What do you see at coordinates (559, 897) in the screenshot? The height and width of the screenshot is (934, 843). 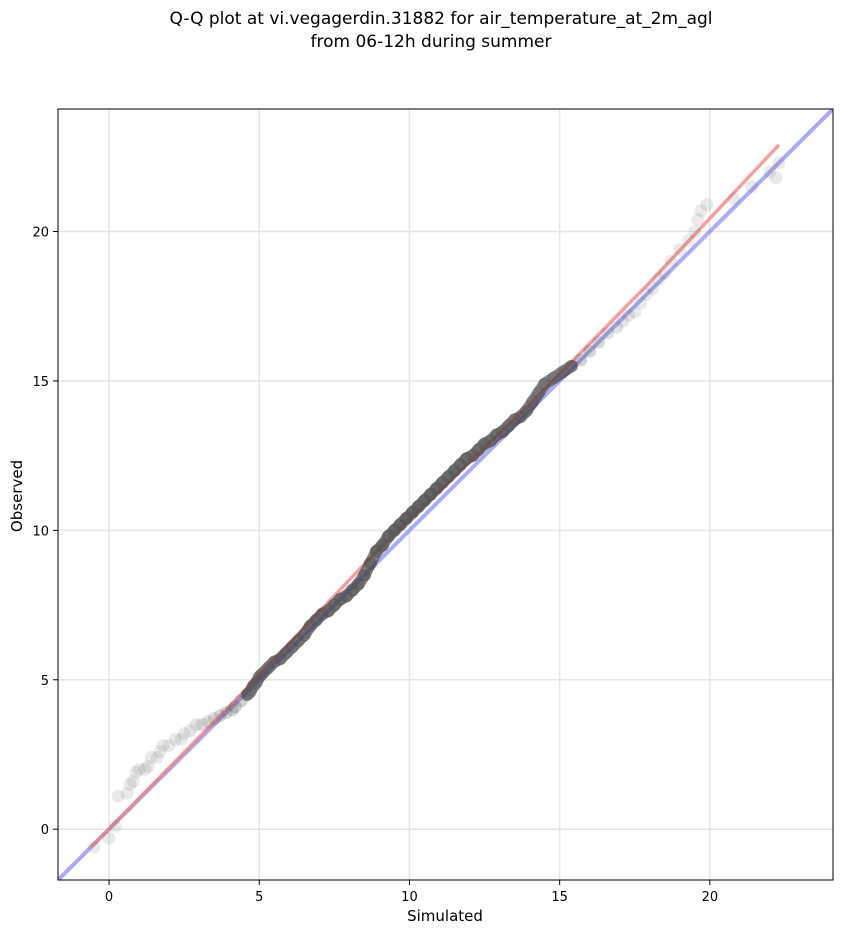 I see `x-tick-label: 15` at bounding box center [559, 897].